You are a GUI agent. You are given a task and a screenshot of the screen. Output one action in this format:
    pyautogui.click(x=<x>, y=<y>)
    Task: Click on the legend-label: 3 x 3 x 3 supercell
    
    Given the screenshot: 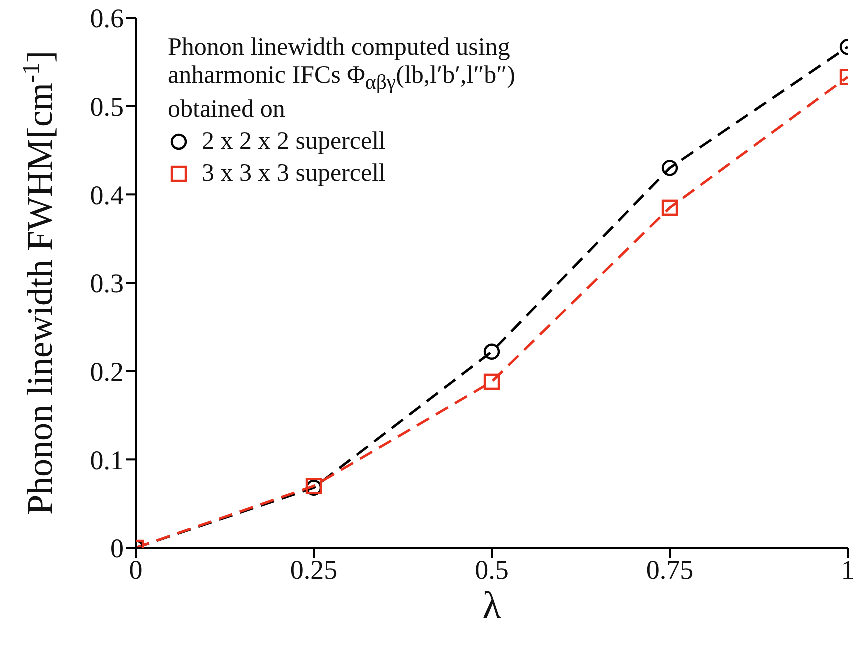 What is the action you would take?
    pyautogui.click(x=294, y=174)
    